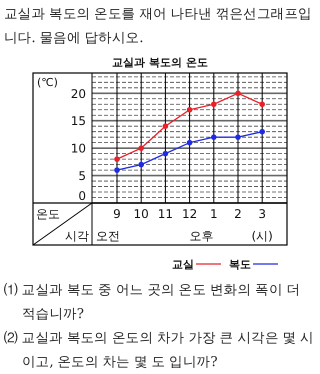  What do you see at coordinates (262, 214) in the screenshot?
I see `xtick: 3` at bounding box center [262, 214].